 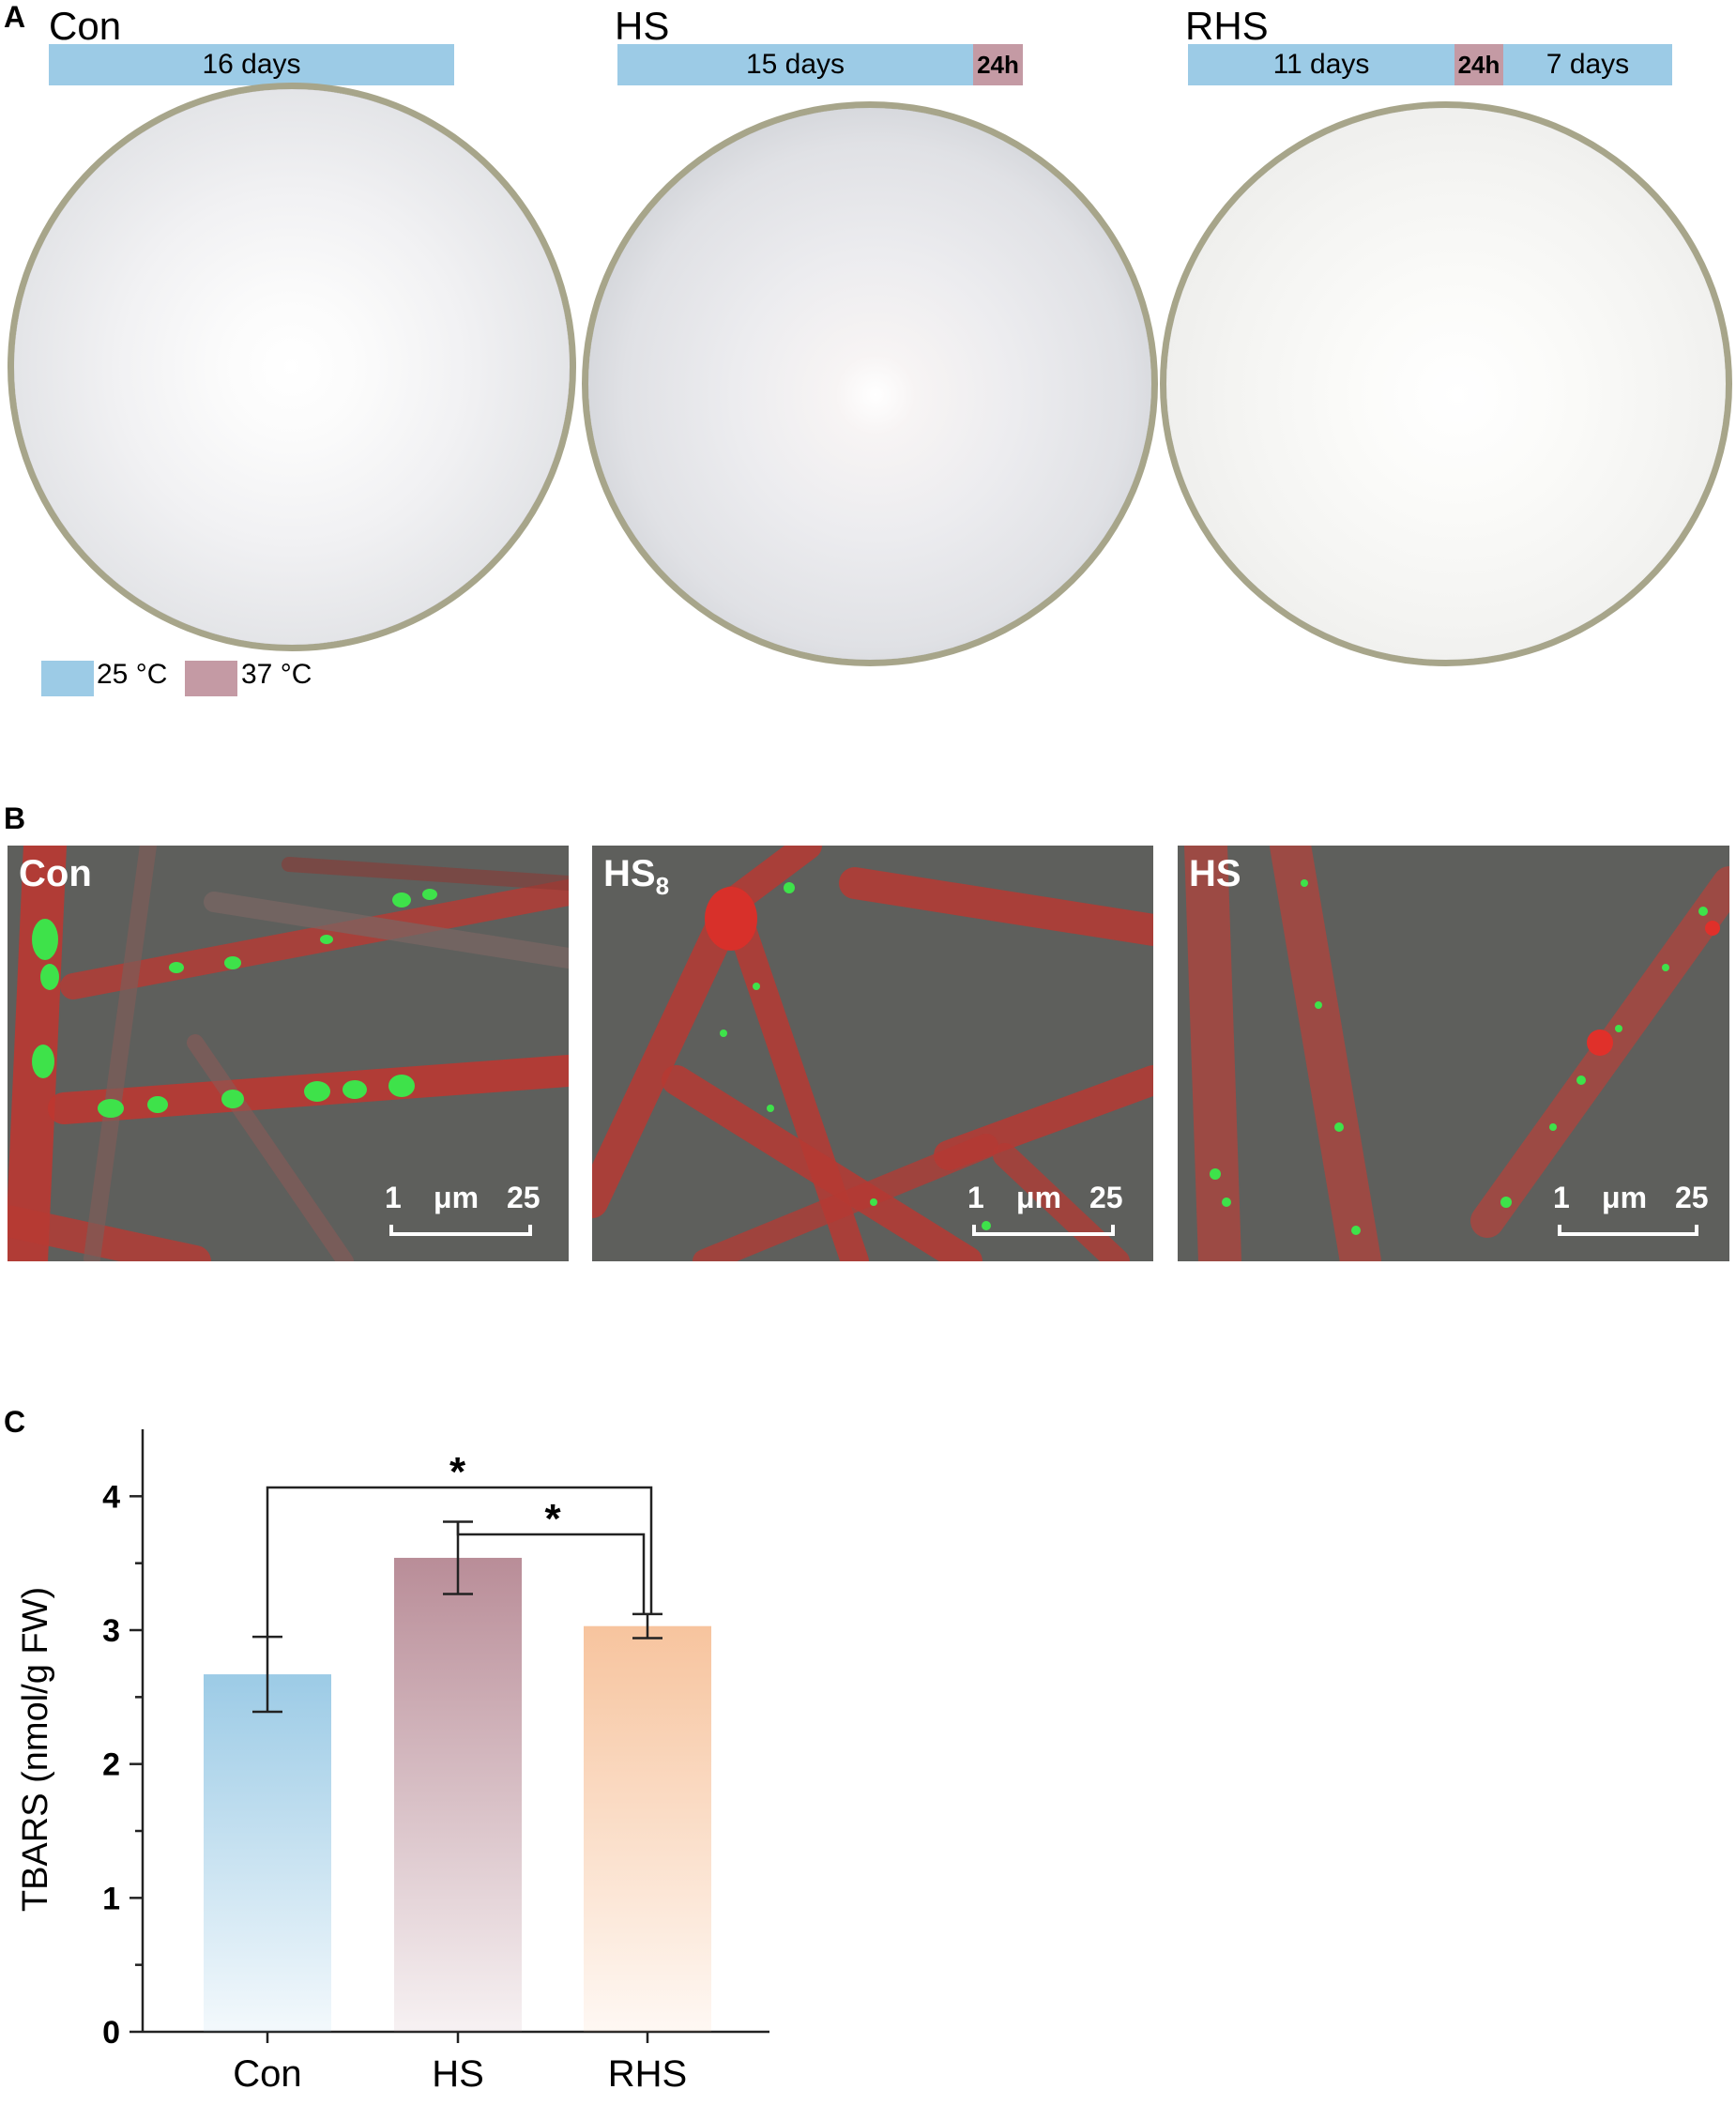 I want to click on micrograph-con: Con 1 μm 25, so click(x=288, y=1053).